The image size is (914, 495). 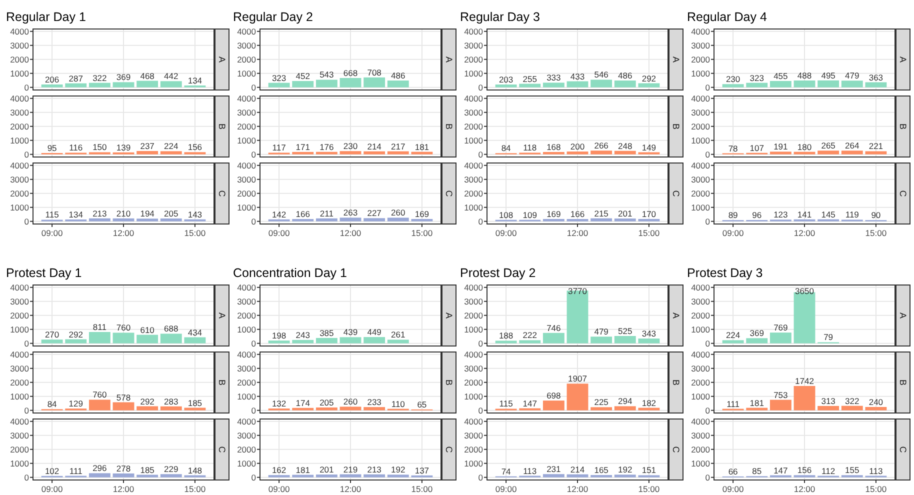 I want to click on data-label: 111, so click(x=76, y=471).